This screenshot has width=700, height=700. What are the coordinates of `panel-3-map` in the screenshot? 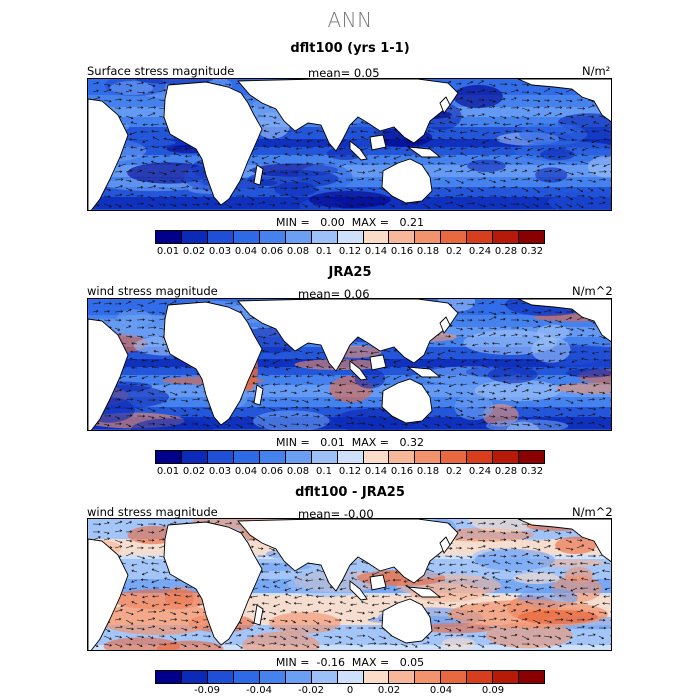 It's located at (349, 584).